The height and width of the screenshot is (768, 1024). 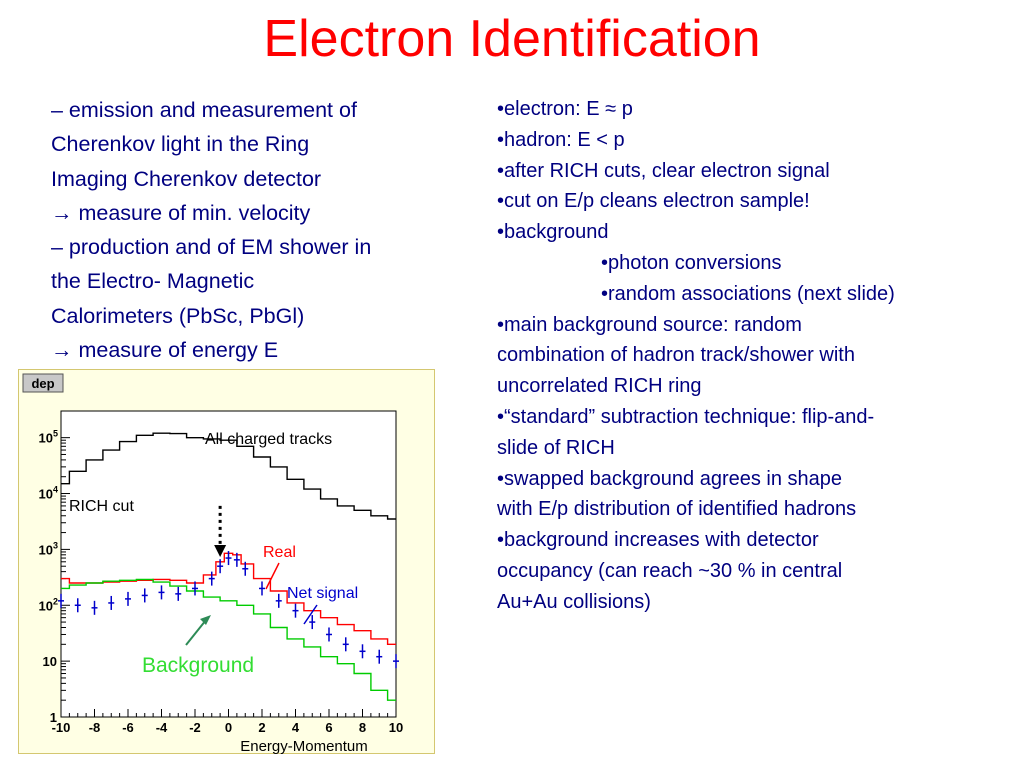 What do you see at coordinates (162, 727) in the screenshot?
I see `x-tick-label: -4` at bounding box center [162, 727].